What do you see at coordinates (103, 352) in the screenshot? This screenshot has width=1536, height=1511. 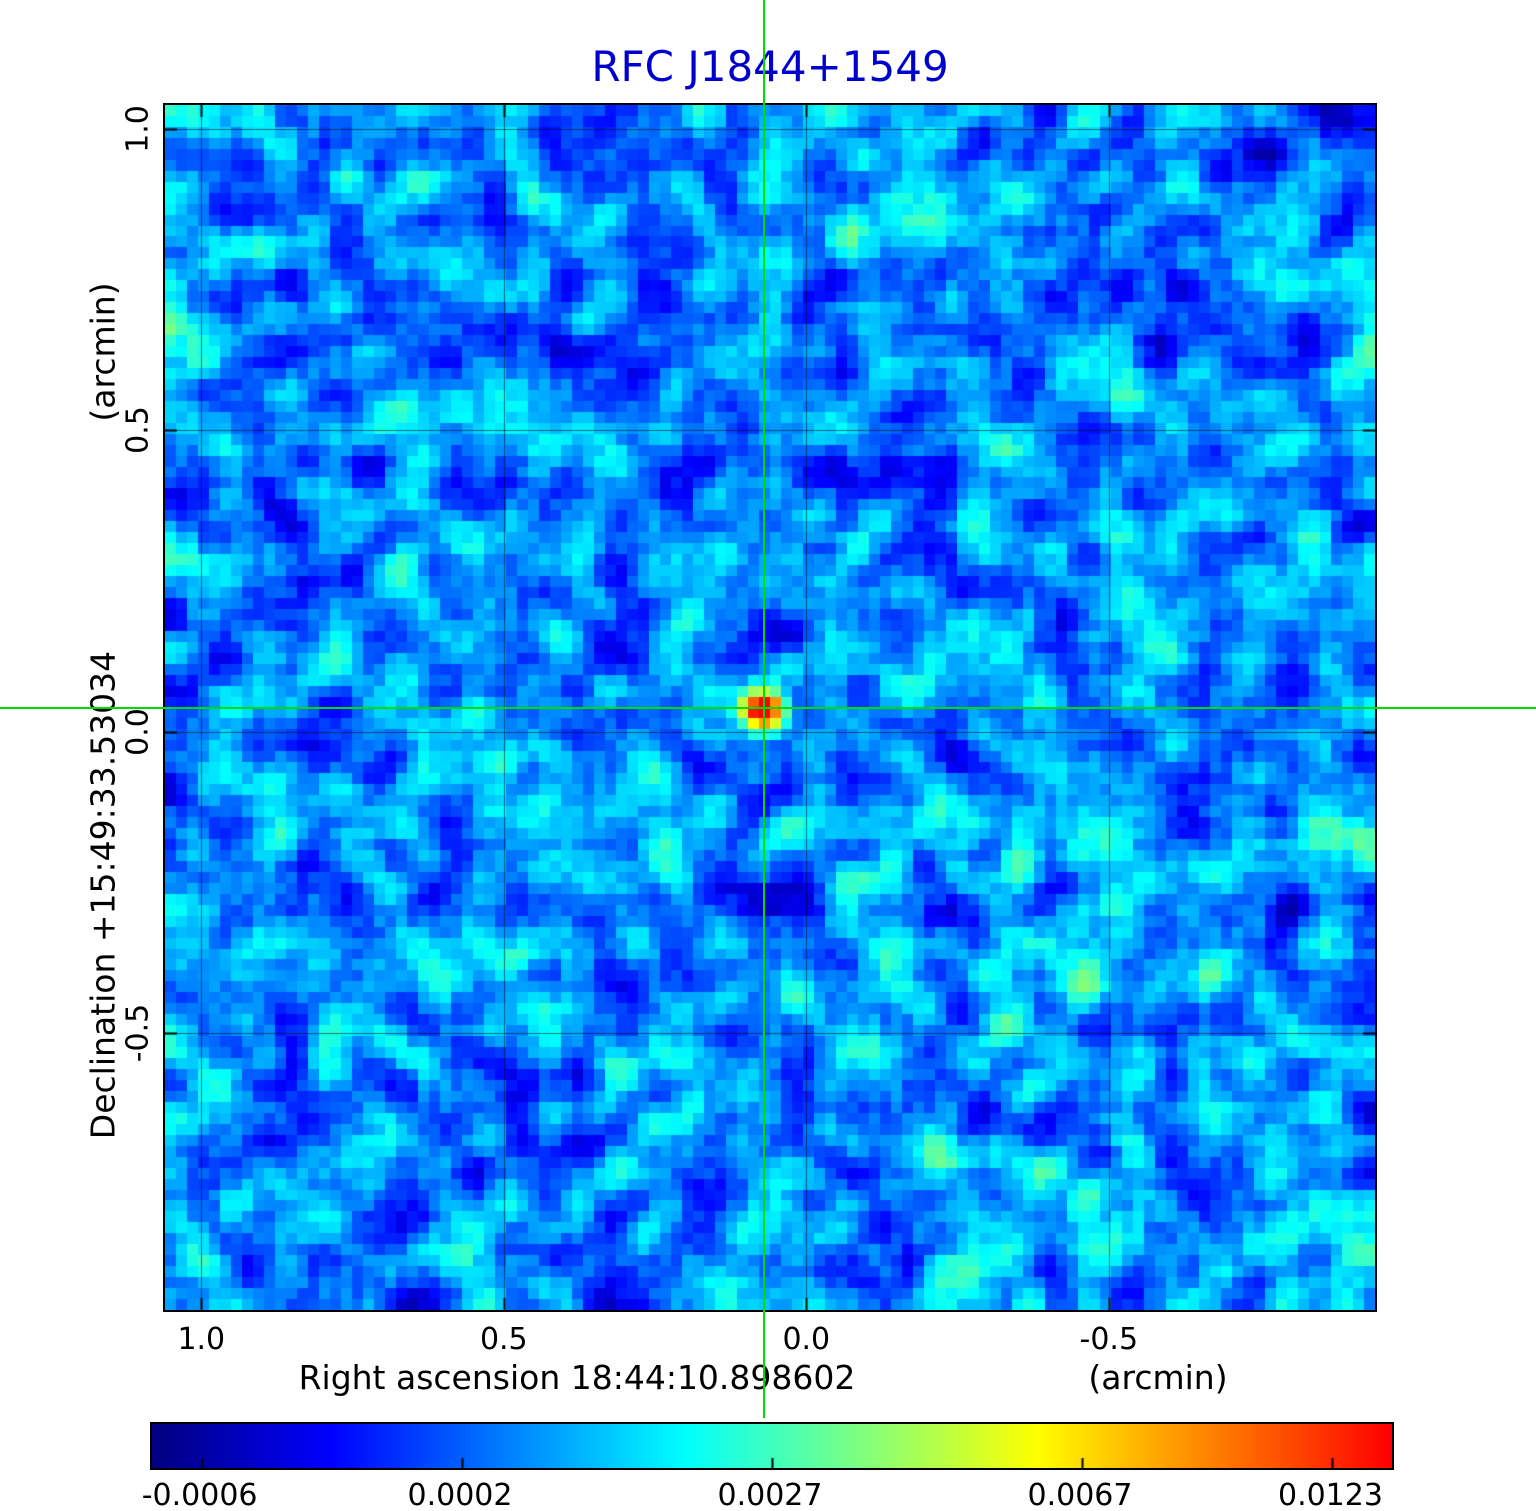 I see `y-axis-unit-label: (arcmin)` at bounding box center [103, 352].